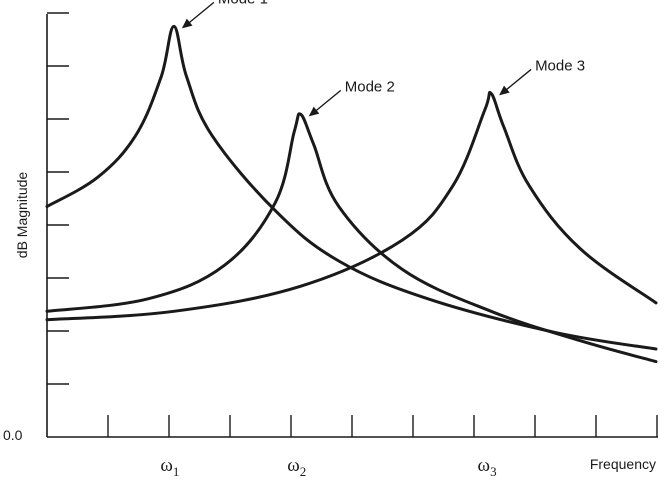 The width and height of the screenshot is (667, 481). I want to click on mode-1-label: Mode 1, so click(243, 3).